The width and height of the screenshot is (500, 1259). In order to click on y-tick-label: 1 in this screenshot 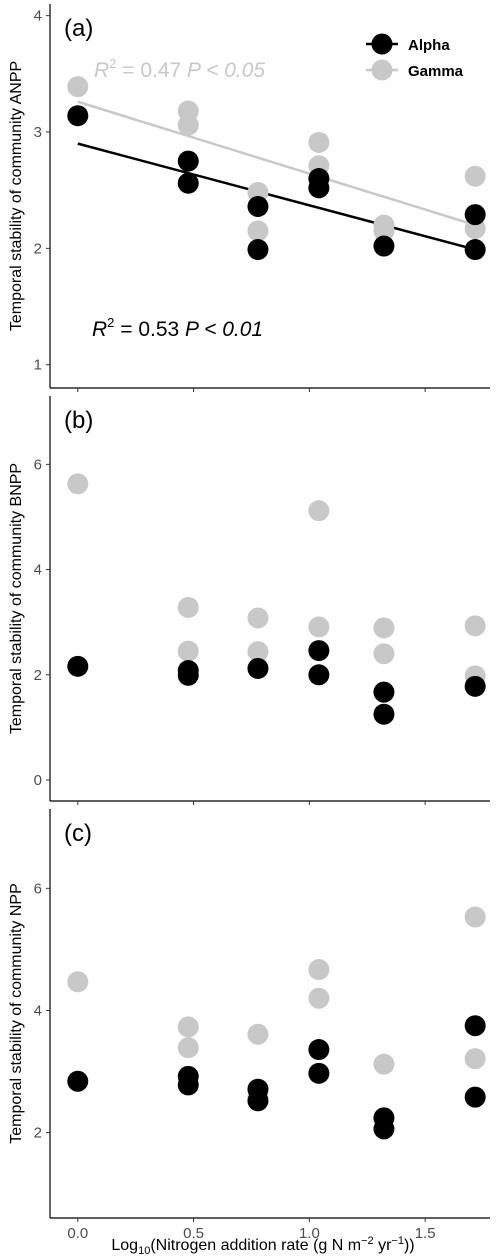, I will do `click(38, 365)`.